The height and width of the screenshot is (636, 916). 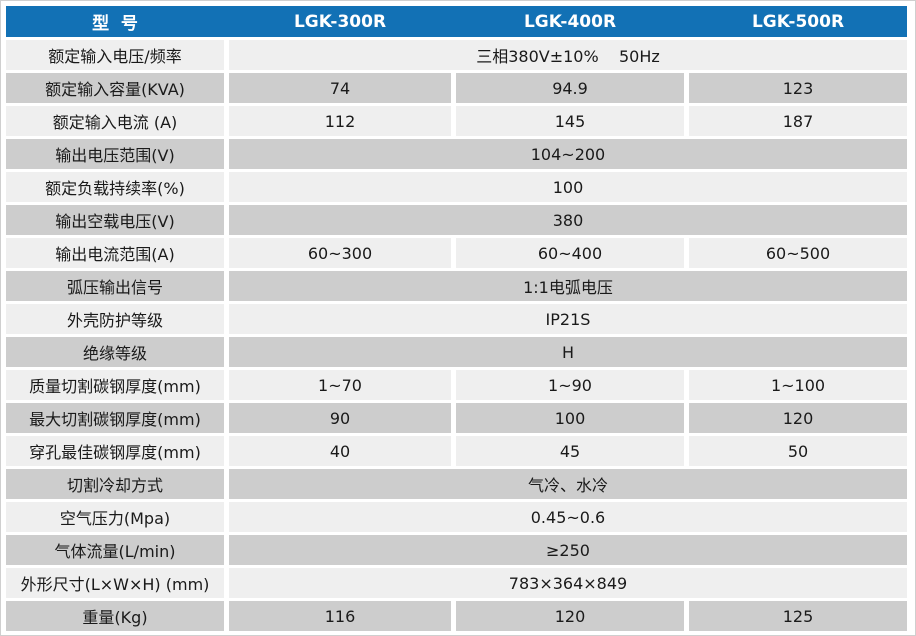 I want to click on merged-value-cell: 783×364×849, so click(x=568, y=583).